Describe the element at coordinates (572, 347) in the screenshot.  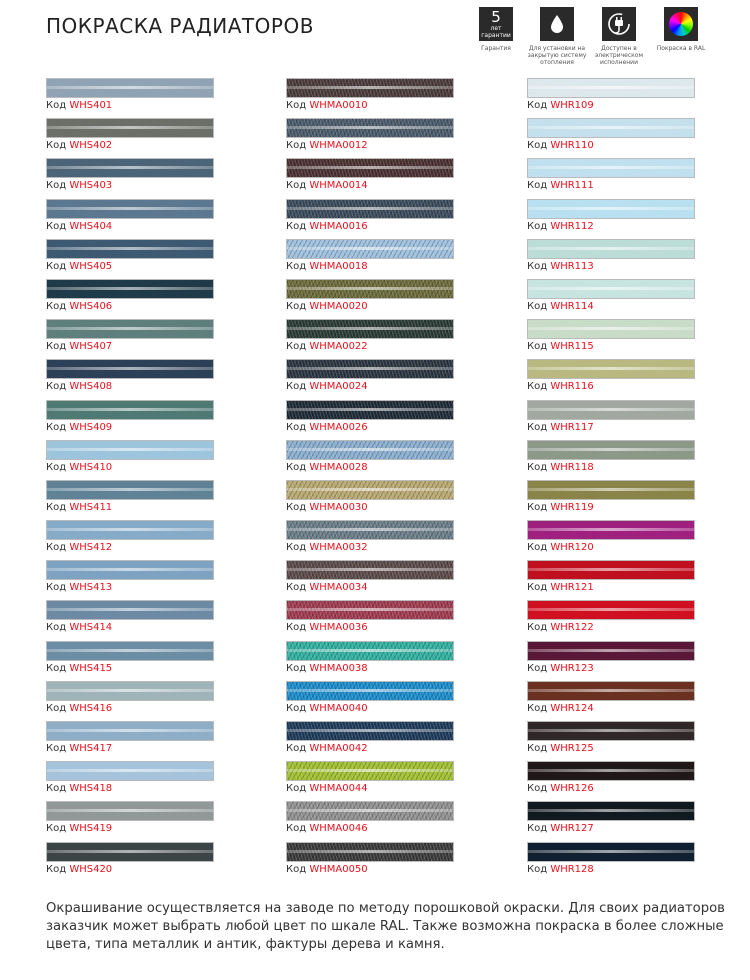
I see `color-code: WHR115` at that location.